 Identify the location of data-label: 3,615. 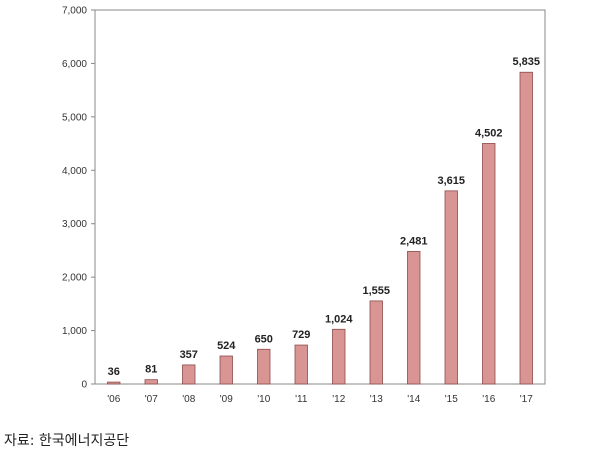
(451, 181).